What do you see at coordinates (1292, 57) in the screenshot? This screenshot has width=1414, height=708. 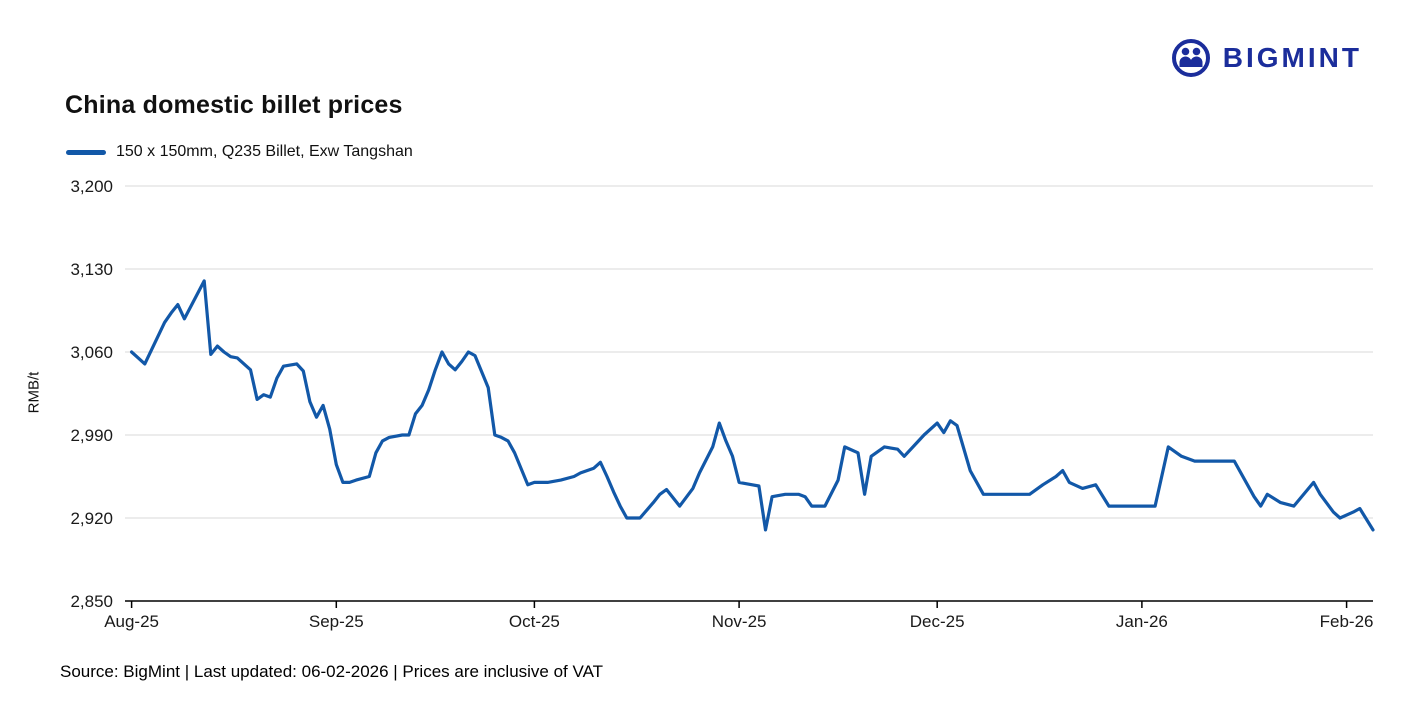 I see `brand-name: BIGMINT` at bounding box center [1292, 57].